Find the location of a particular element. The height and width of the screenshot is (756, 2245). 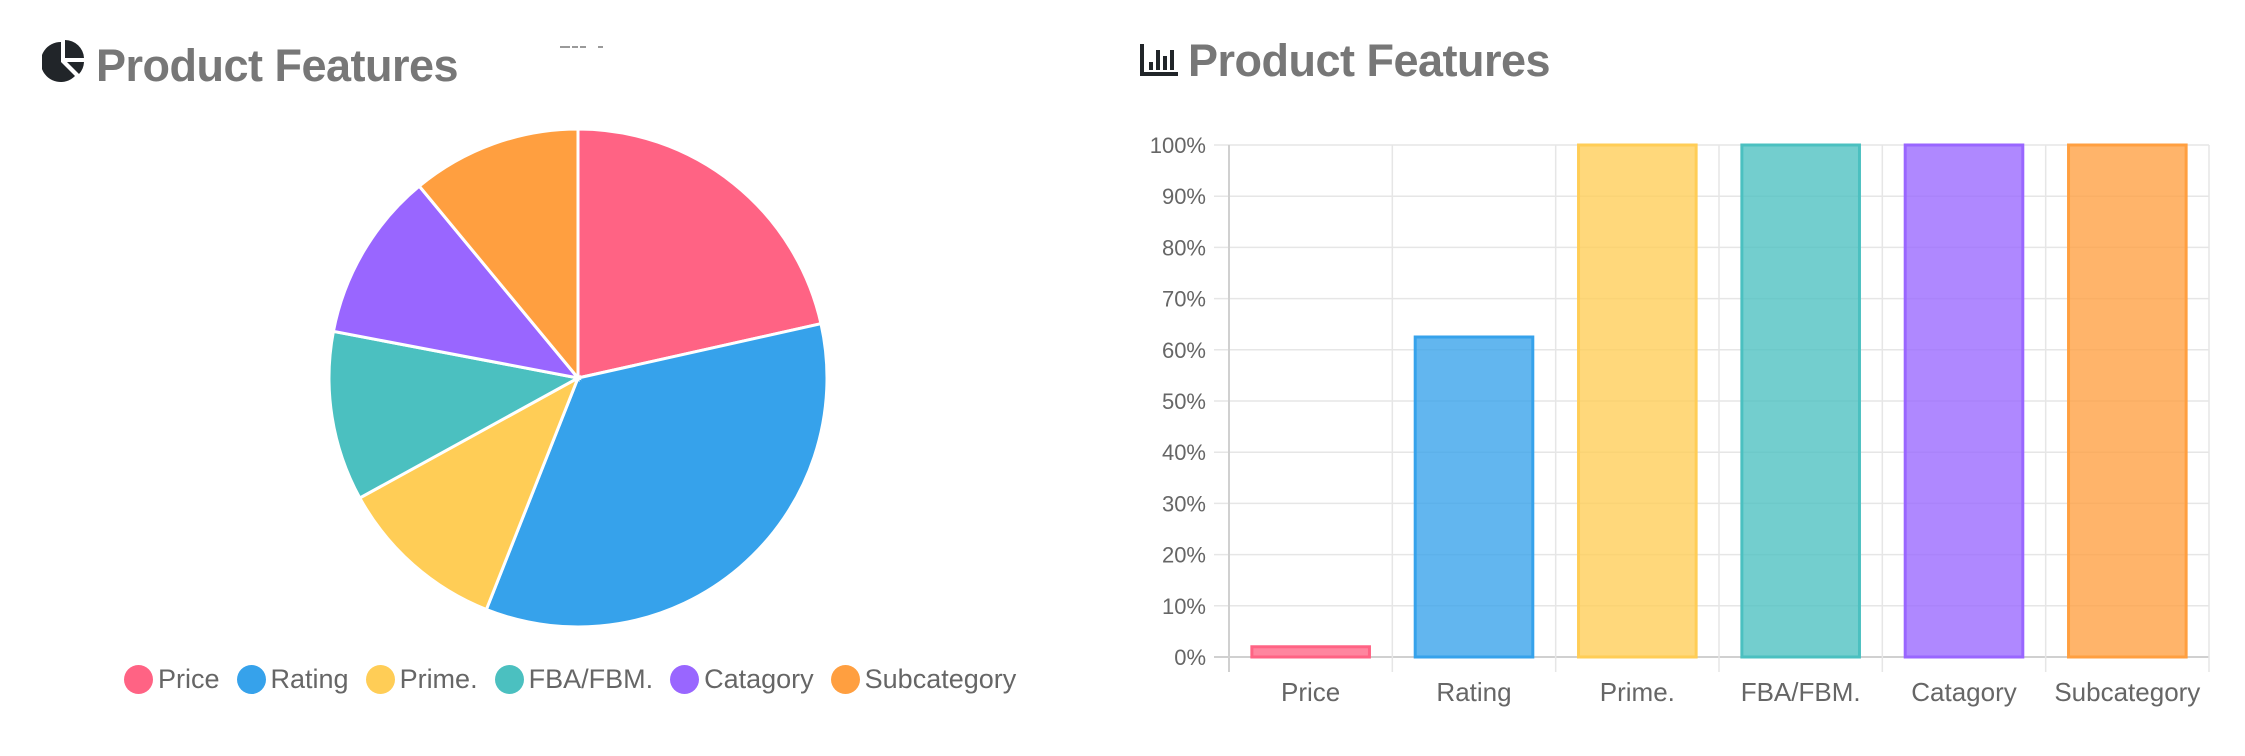

clipped-text-artifact is located at coordinates (582, 47).